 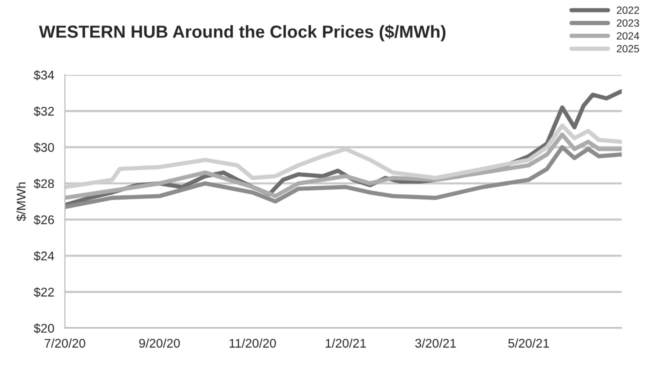 I want to click on x-tick-label: 11/20/20, so click(x=253, y=343).